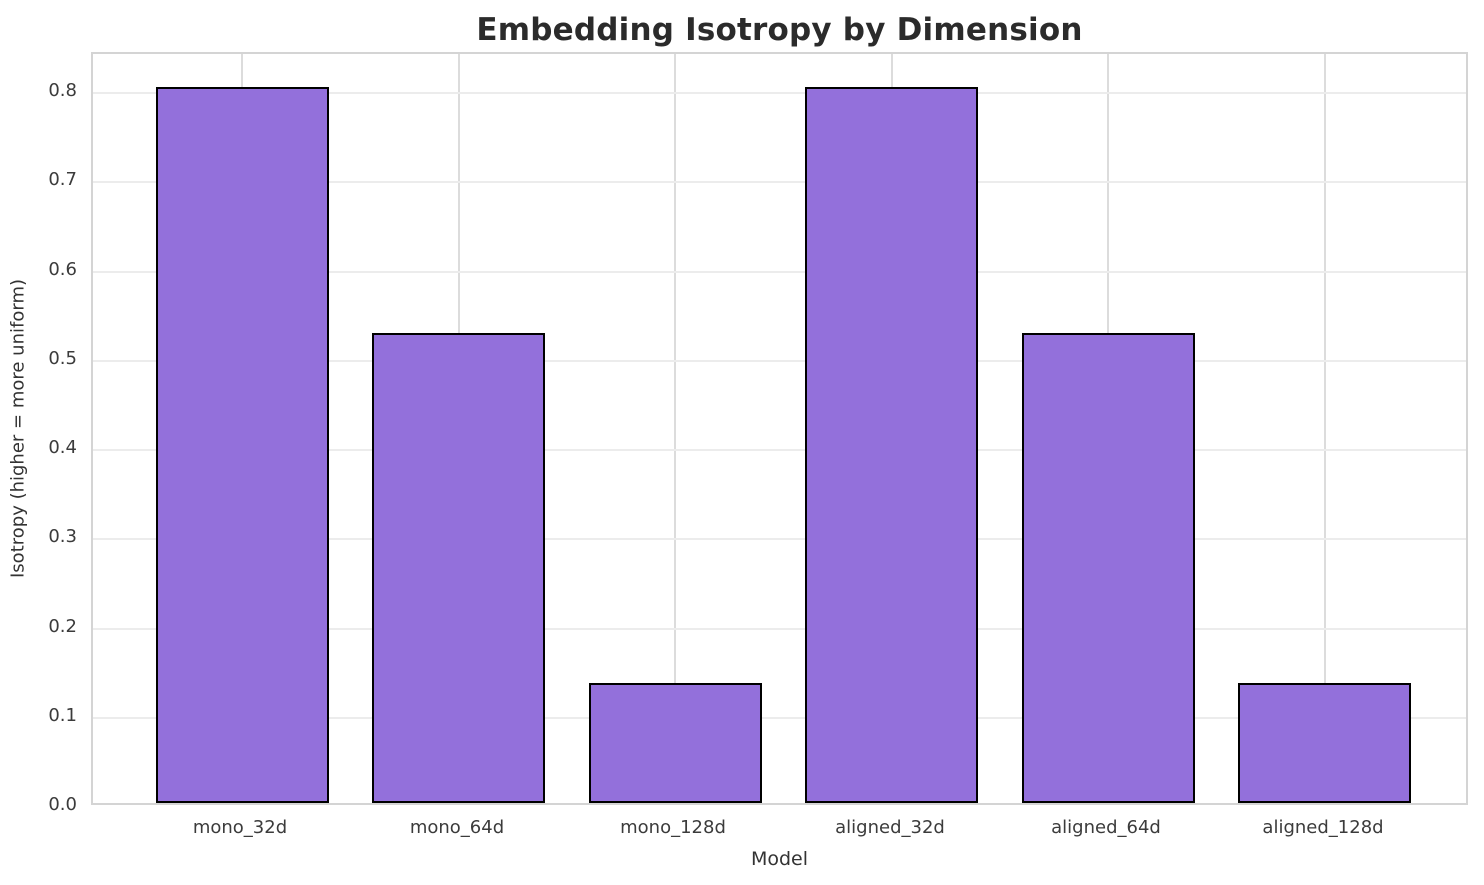  Describe the element at coordinates (62, 269) in the screenshot. I see `y-tick-label: 0.6` at that location.